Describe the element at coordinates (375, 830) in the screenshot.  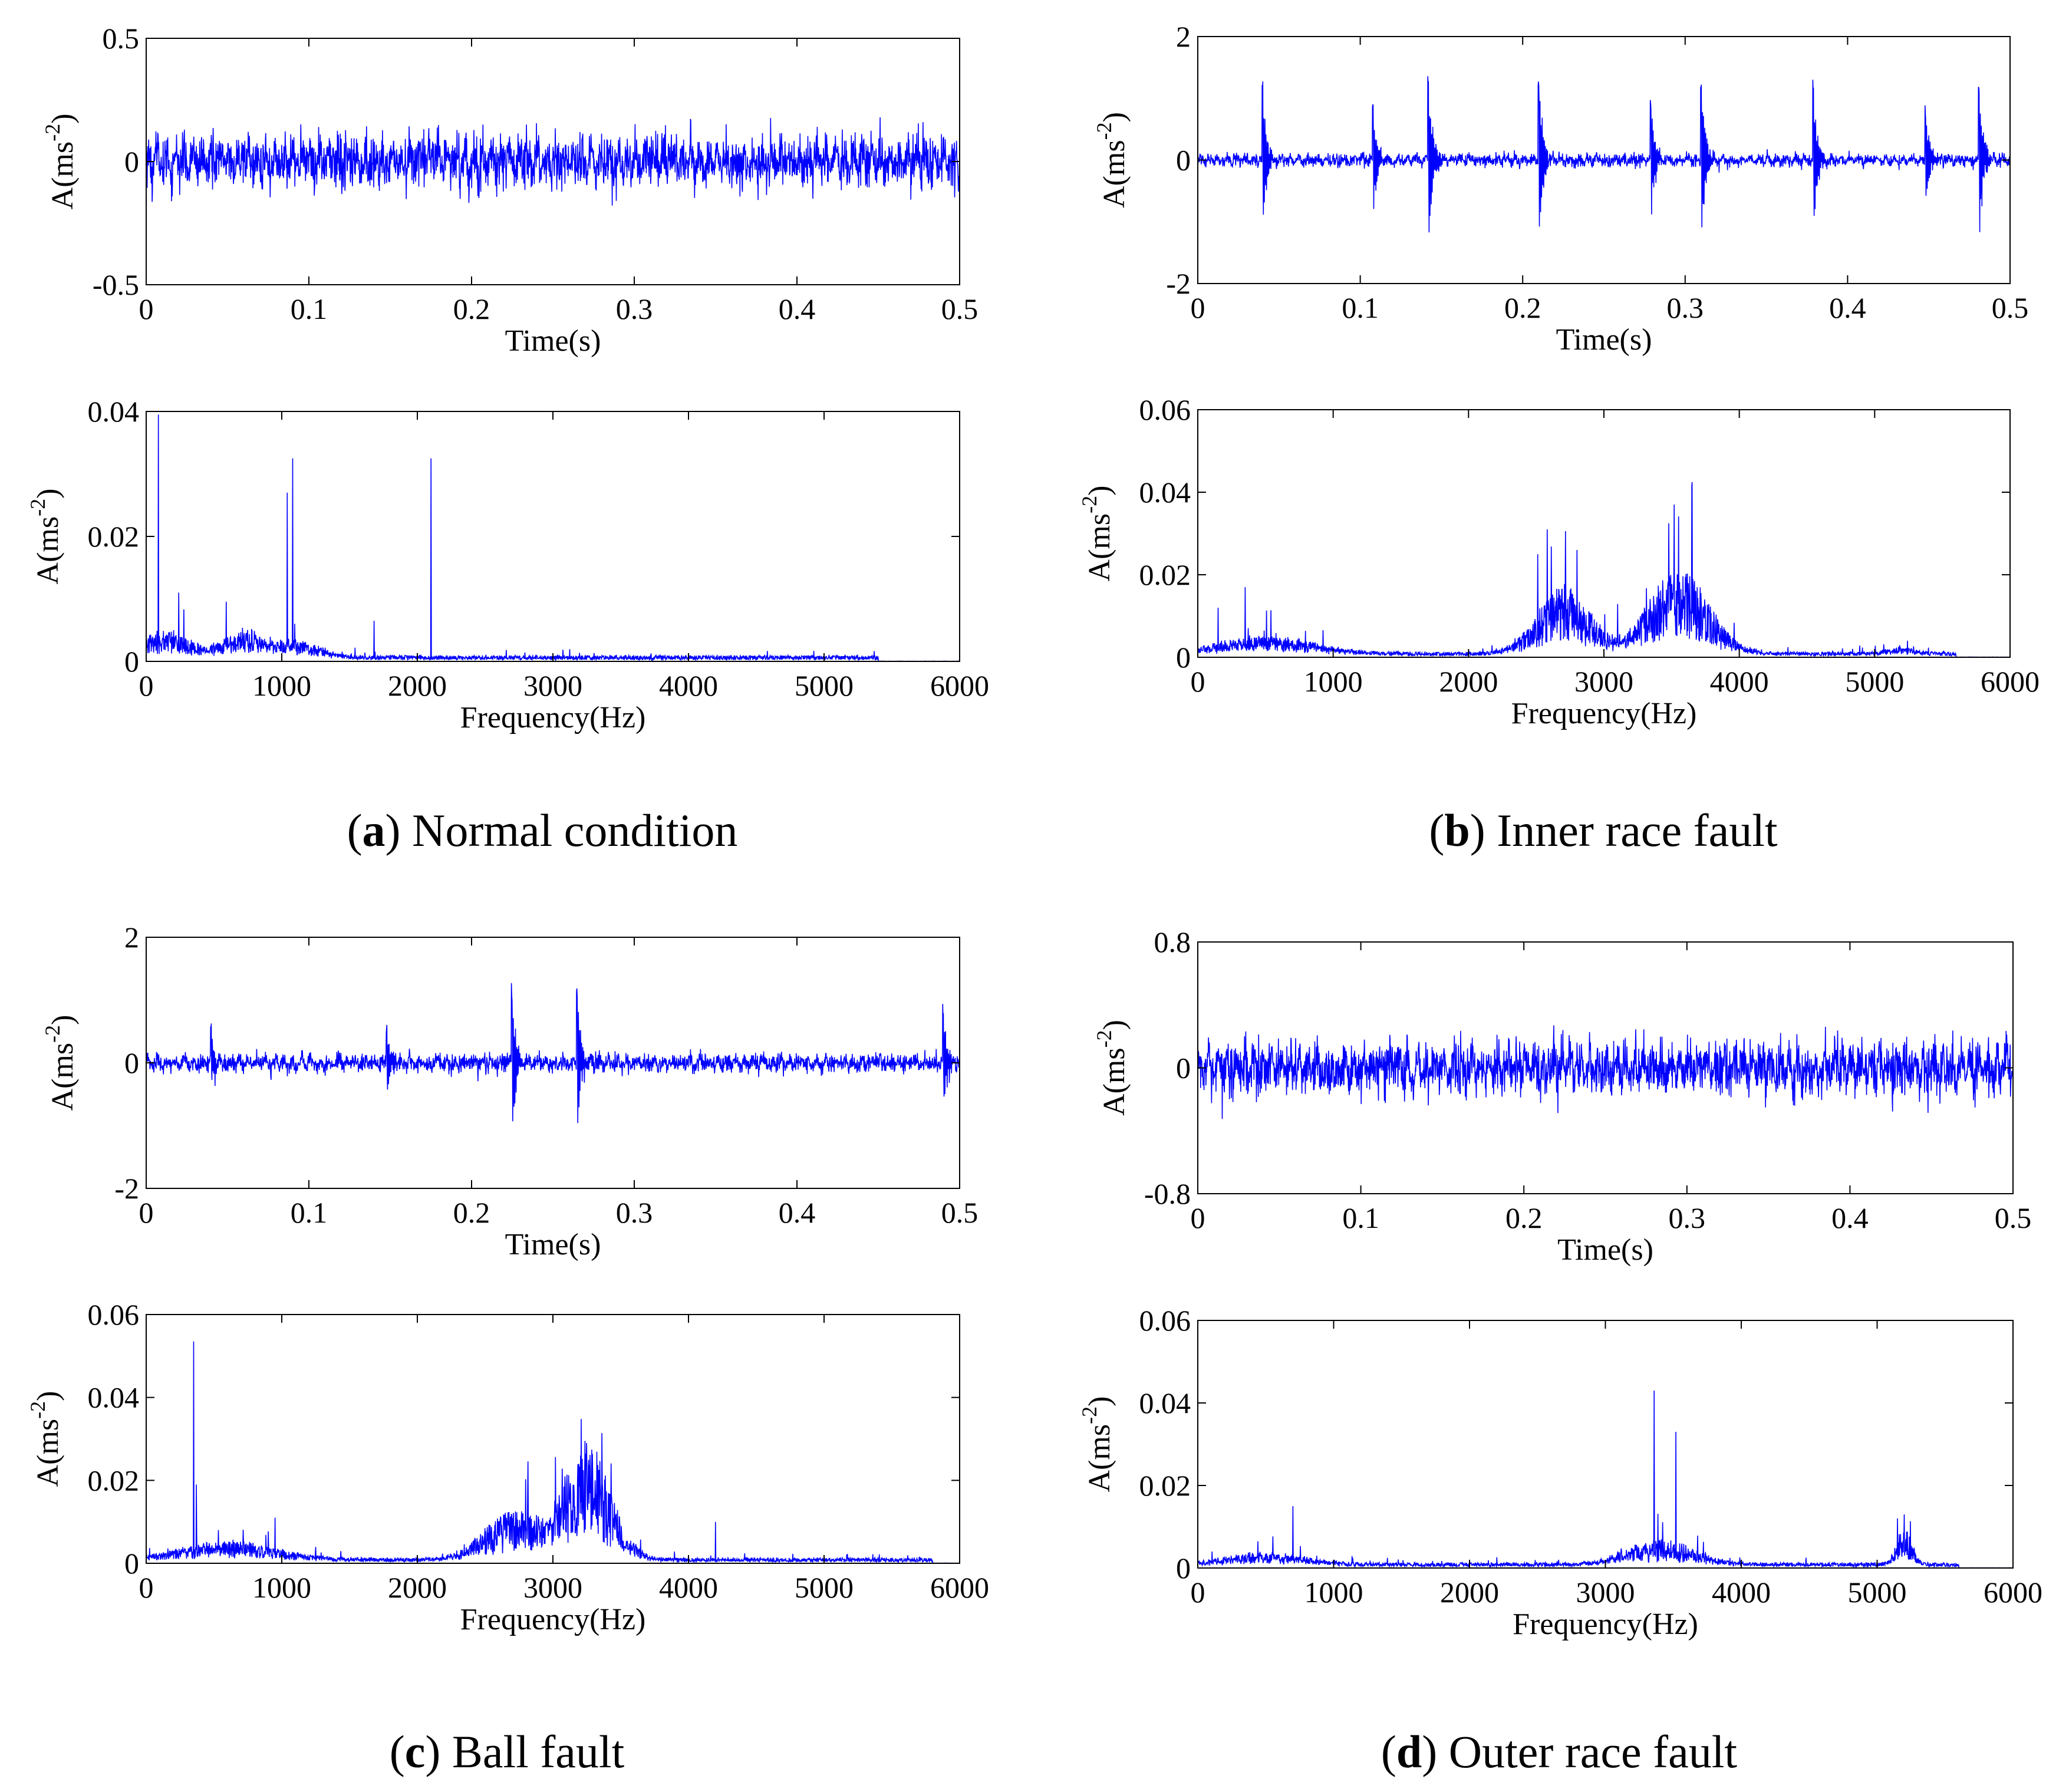
I see `caption-a-letter: a` at that location.